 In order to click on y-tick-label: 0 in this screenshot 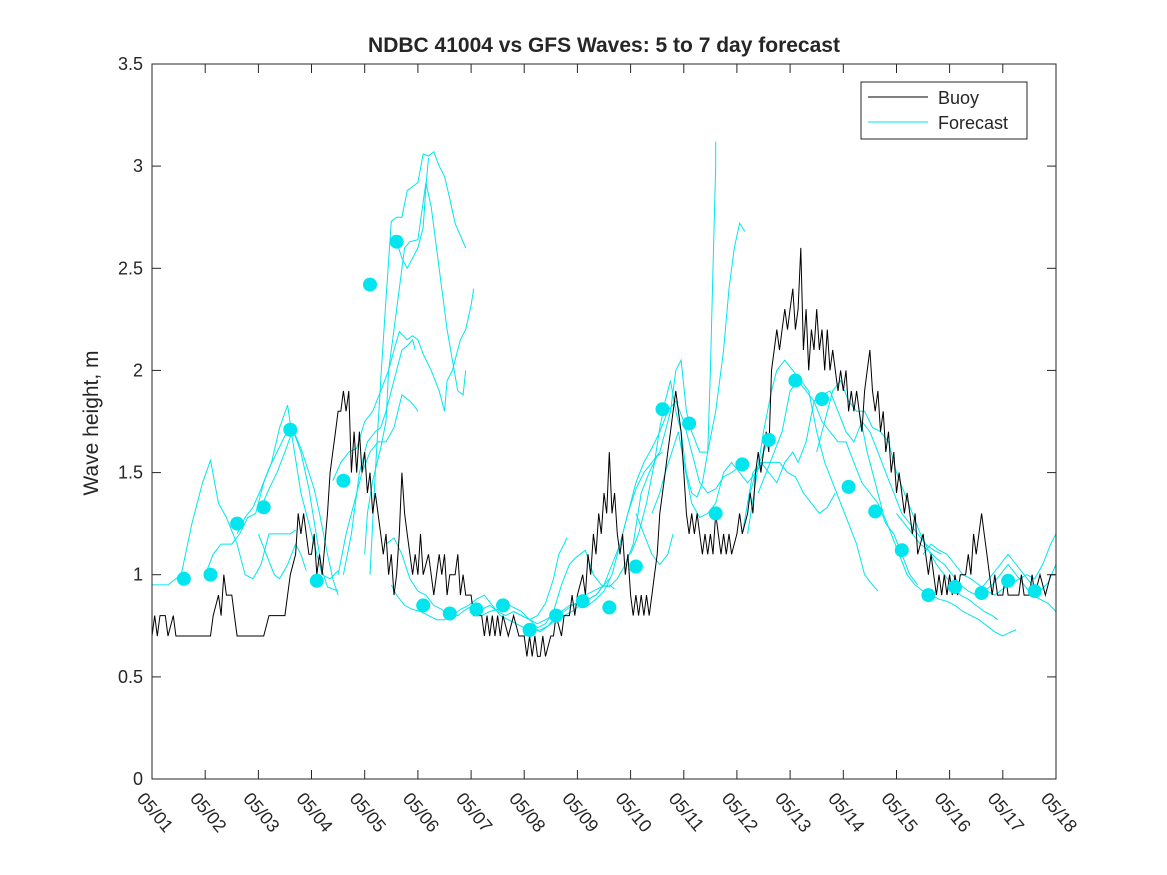, I will do `click(138, 779)`.